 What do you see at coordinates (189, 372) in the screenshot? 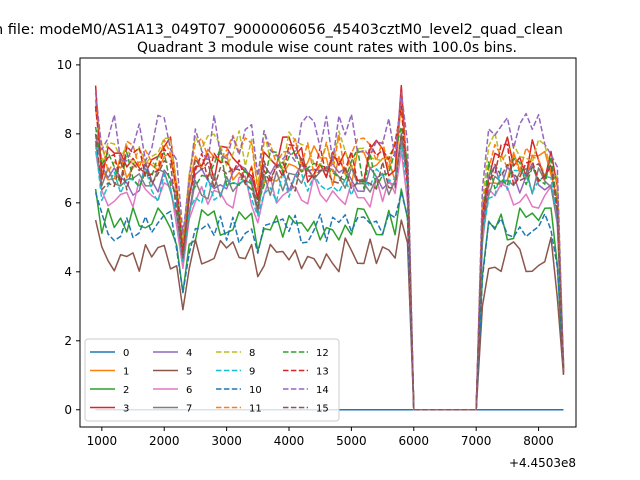
I see `legend-label-5: 5` at bounding box center [189, 372].